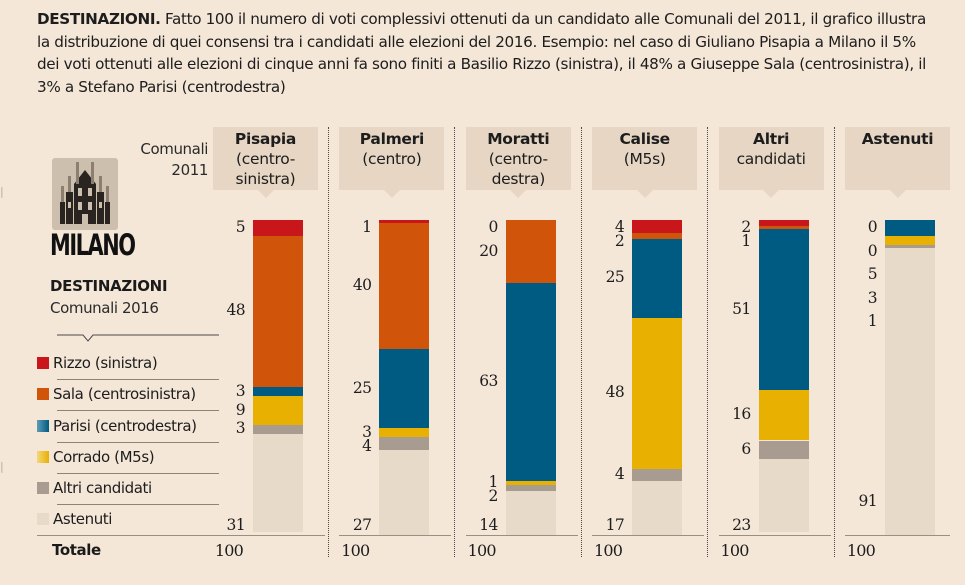  Describe the element at coordinates (74, 519) in the screenshot. I see `legend-item-astenuti: Astenuti` at that location.